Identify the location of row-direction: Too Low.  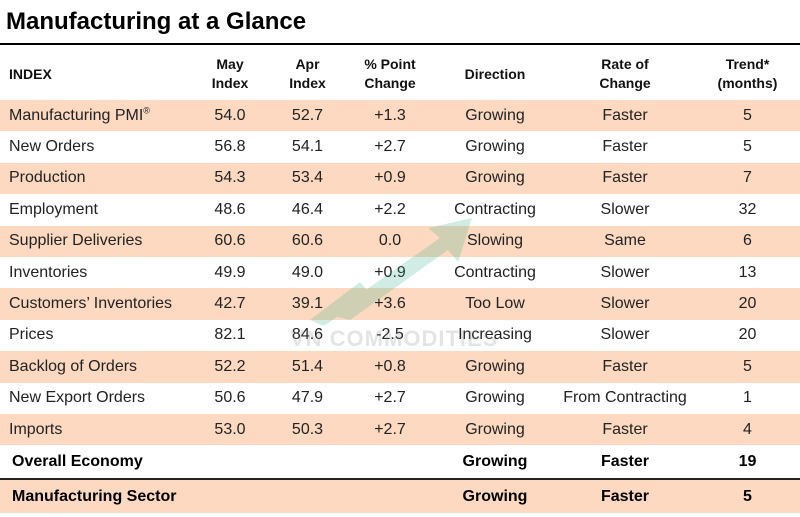
(495, 304).